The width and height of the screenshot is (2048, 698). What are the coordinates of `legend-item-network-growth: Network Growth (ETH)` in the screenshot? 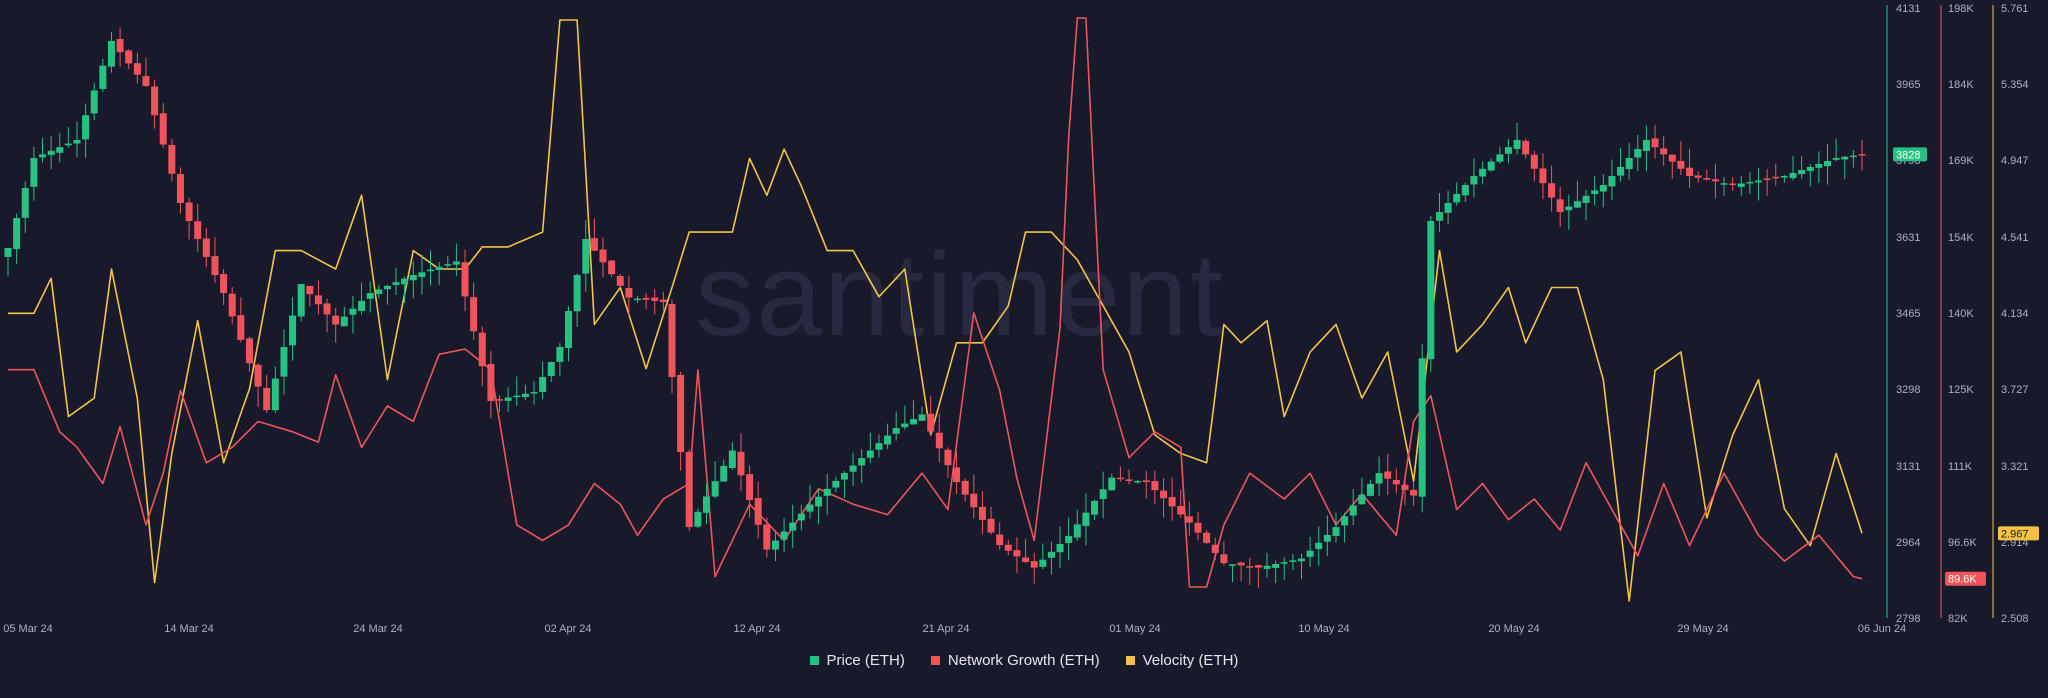 It's located at (1015, 660).